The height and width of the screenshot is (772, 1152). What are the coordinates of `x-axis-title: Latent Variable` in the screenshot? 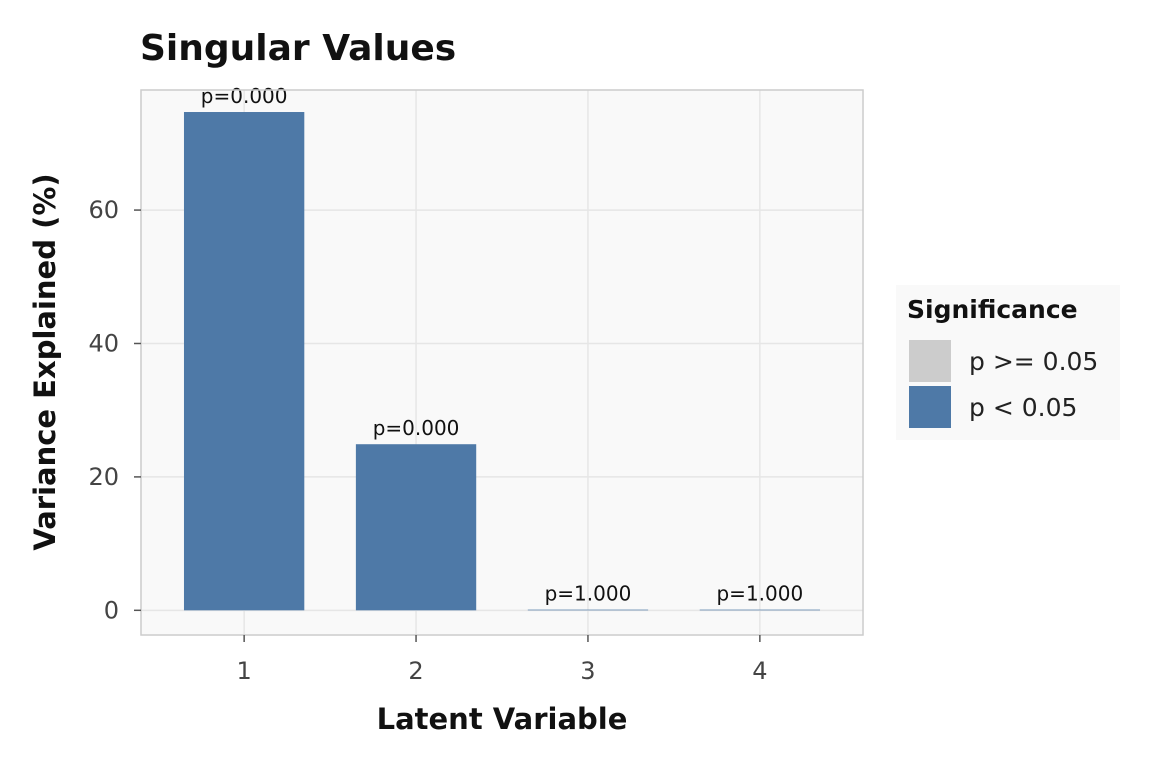 It's located at (502, 719).